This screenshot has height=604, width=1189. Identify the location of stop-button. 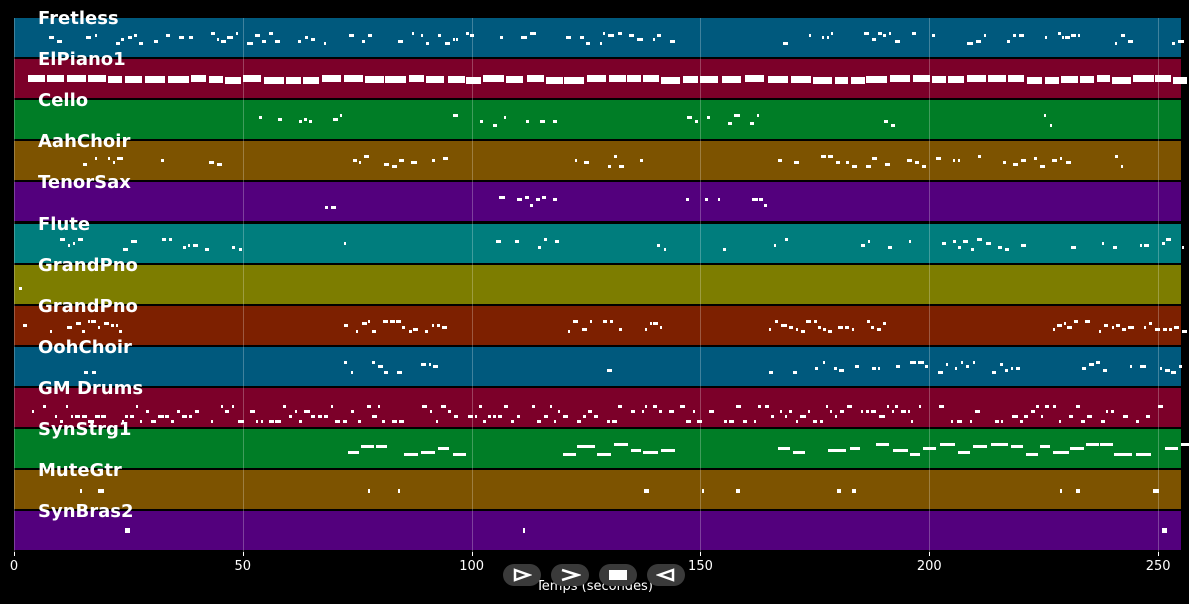
(618, 575).